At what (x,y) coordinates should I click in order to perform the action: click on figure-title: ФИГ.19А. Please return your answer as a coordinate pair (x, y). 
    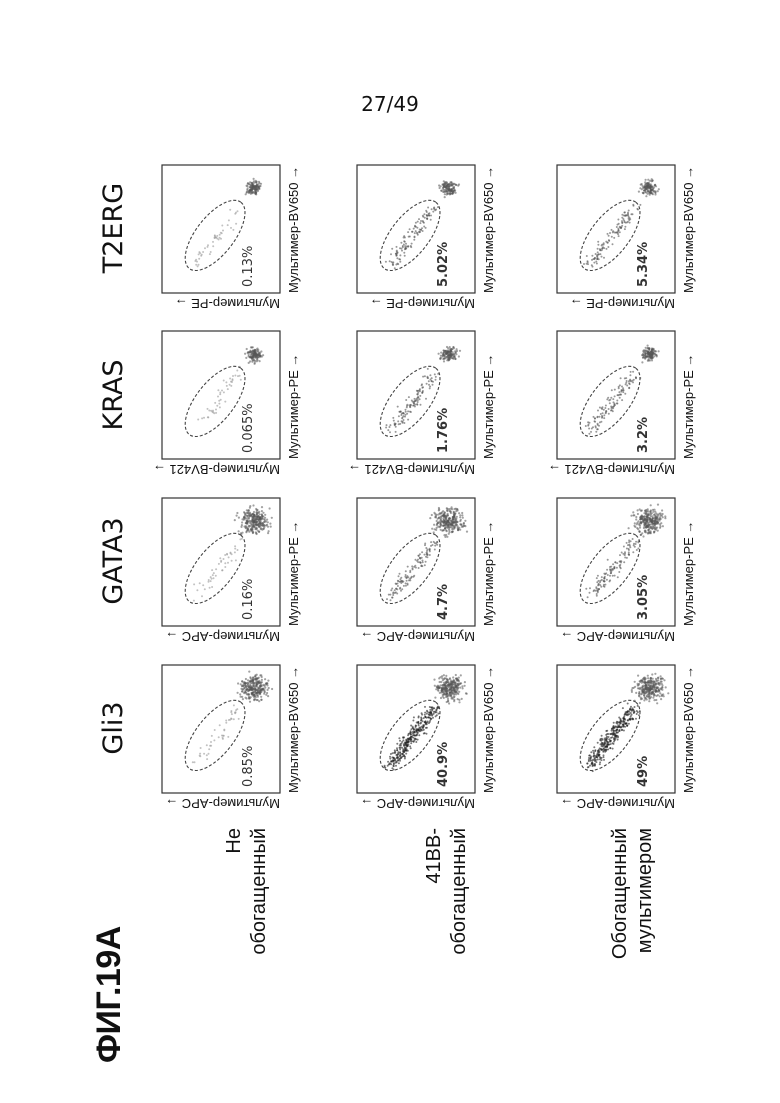
    Looking at the image, I should click on (109, 994).